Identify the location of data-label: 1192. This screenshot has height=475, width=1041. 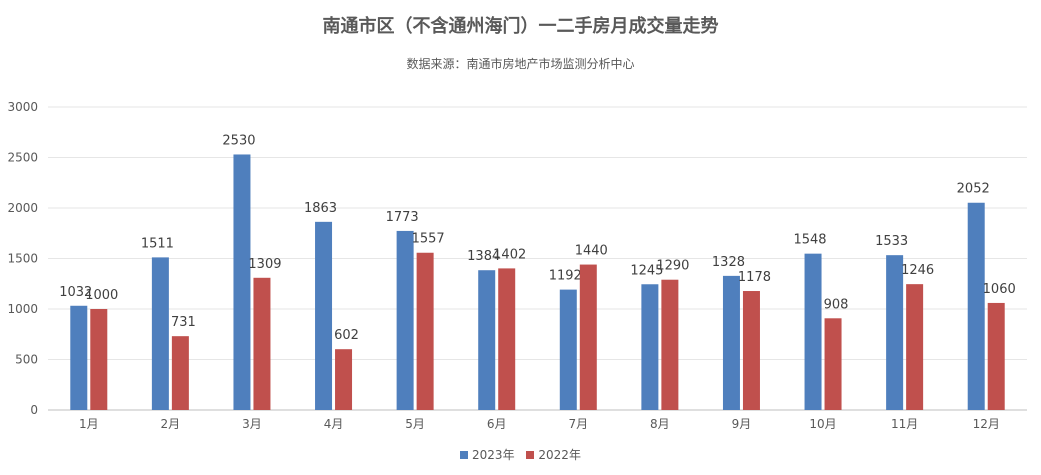
(565, 276).